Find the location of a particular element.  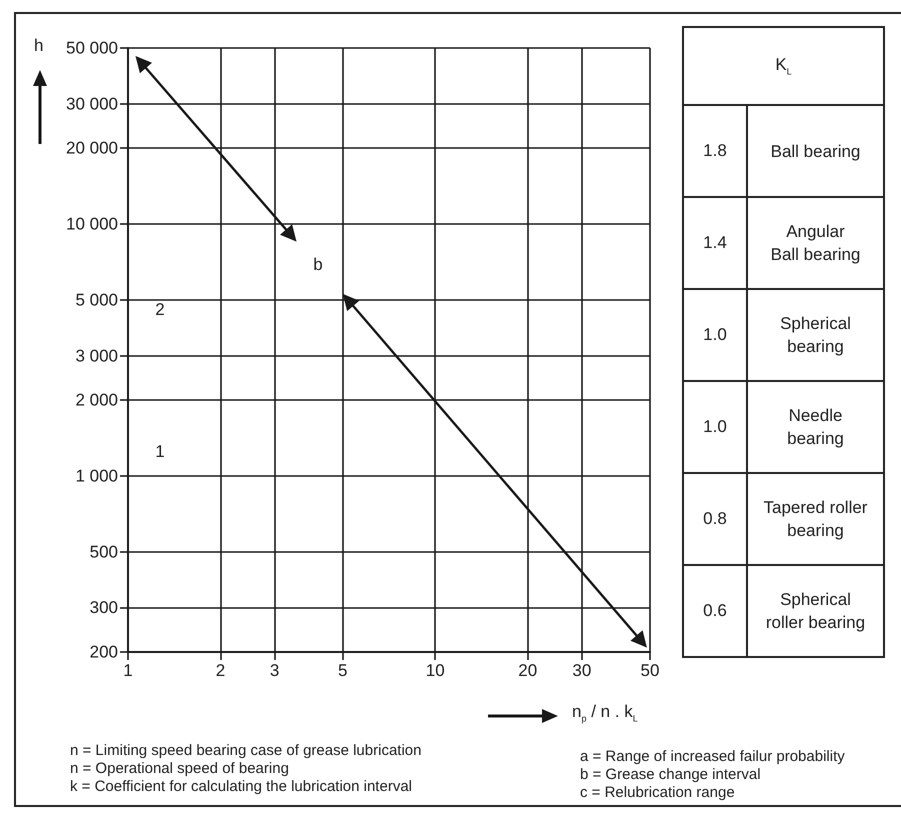

y-tick-label: 500 is located at coordinates (104, 552).